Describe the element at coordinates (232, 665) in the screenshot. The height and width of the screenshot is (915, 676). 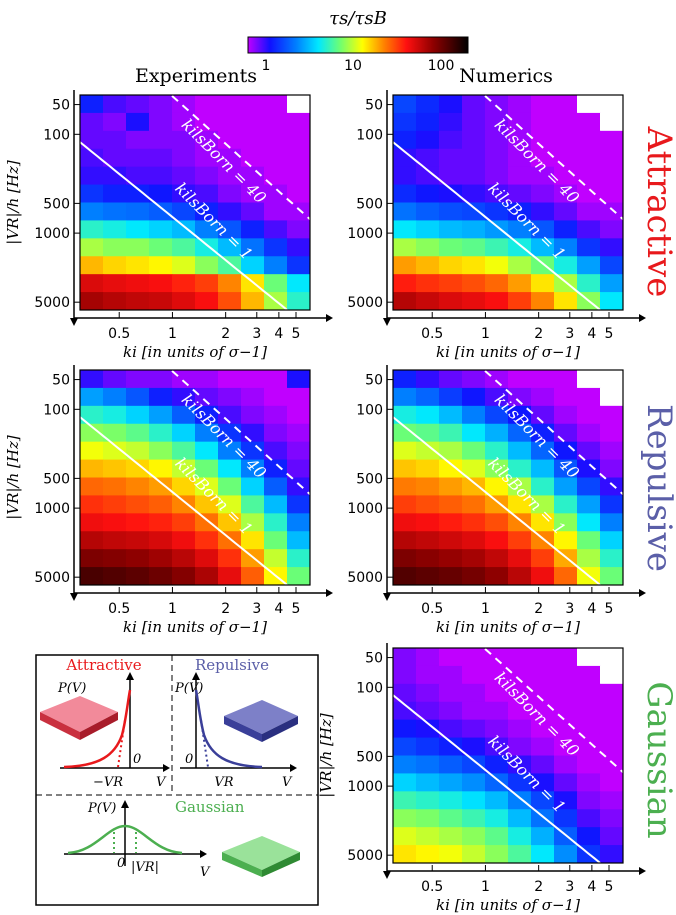
I see `legend-repulsive-title: Repulsive` at that location.